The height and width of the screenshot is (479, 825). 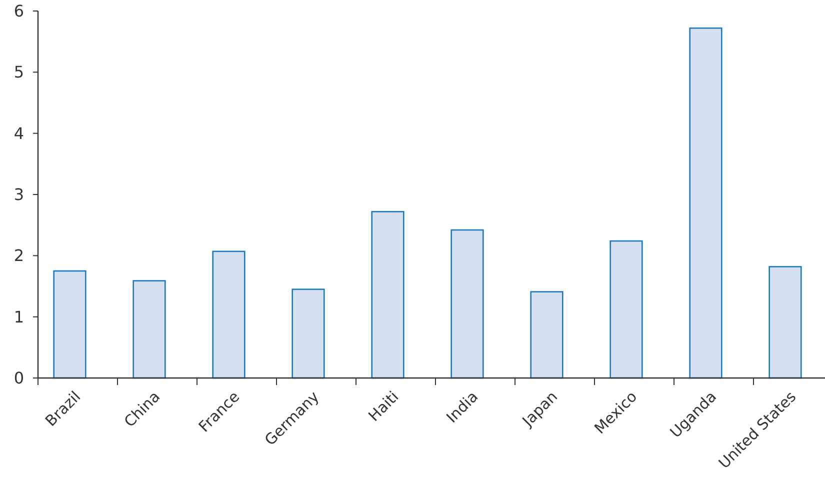 What do you see at coordinates (19, 256) in the screenshot?
I see `y-tick-label: 2` at bounding box center [19, 256].